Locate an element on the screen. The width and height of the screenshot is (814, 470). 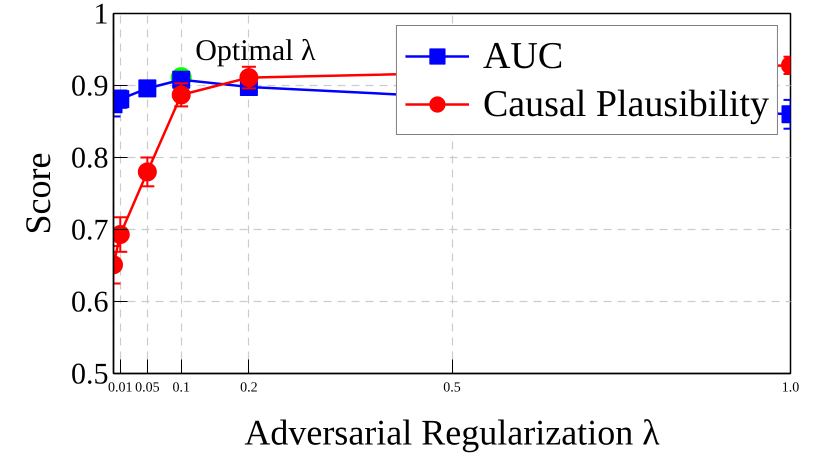
x-tick-label: 0.2 is located at coordinates (249, 388).